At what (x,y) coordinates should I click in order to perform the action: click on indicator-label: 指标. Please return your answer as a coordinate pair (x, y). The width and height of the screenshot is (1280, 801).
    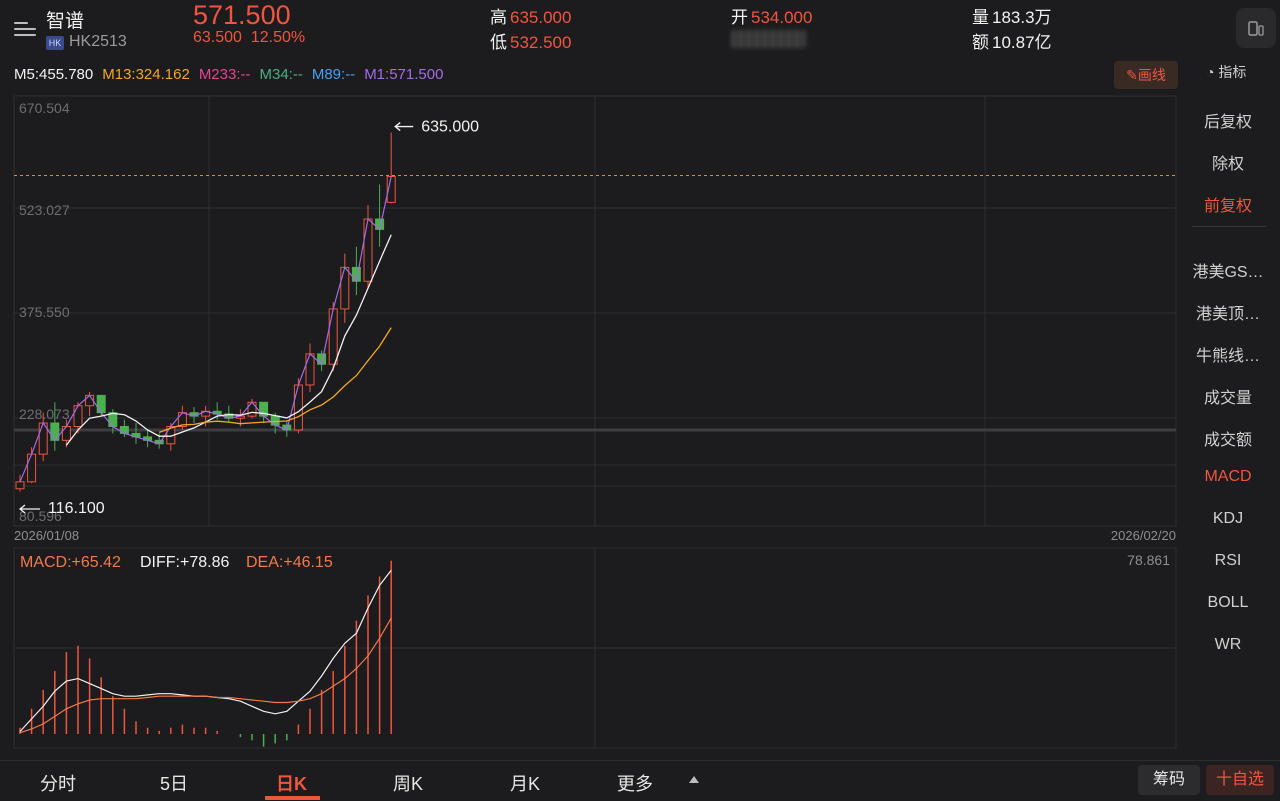
    Looking at the image, I should click on (1232, 72).